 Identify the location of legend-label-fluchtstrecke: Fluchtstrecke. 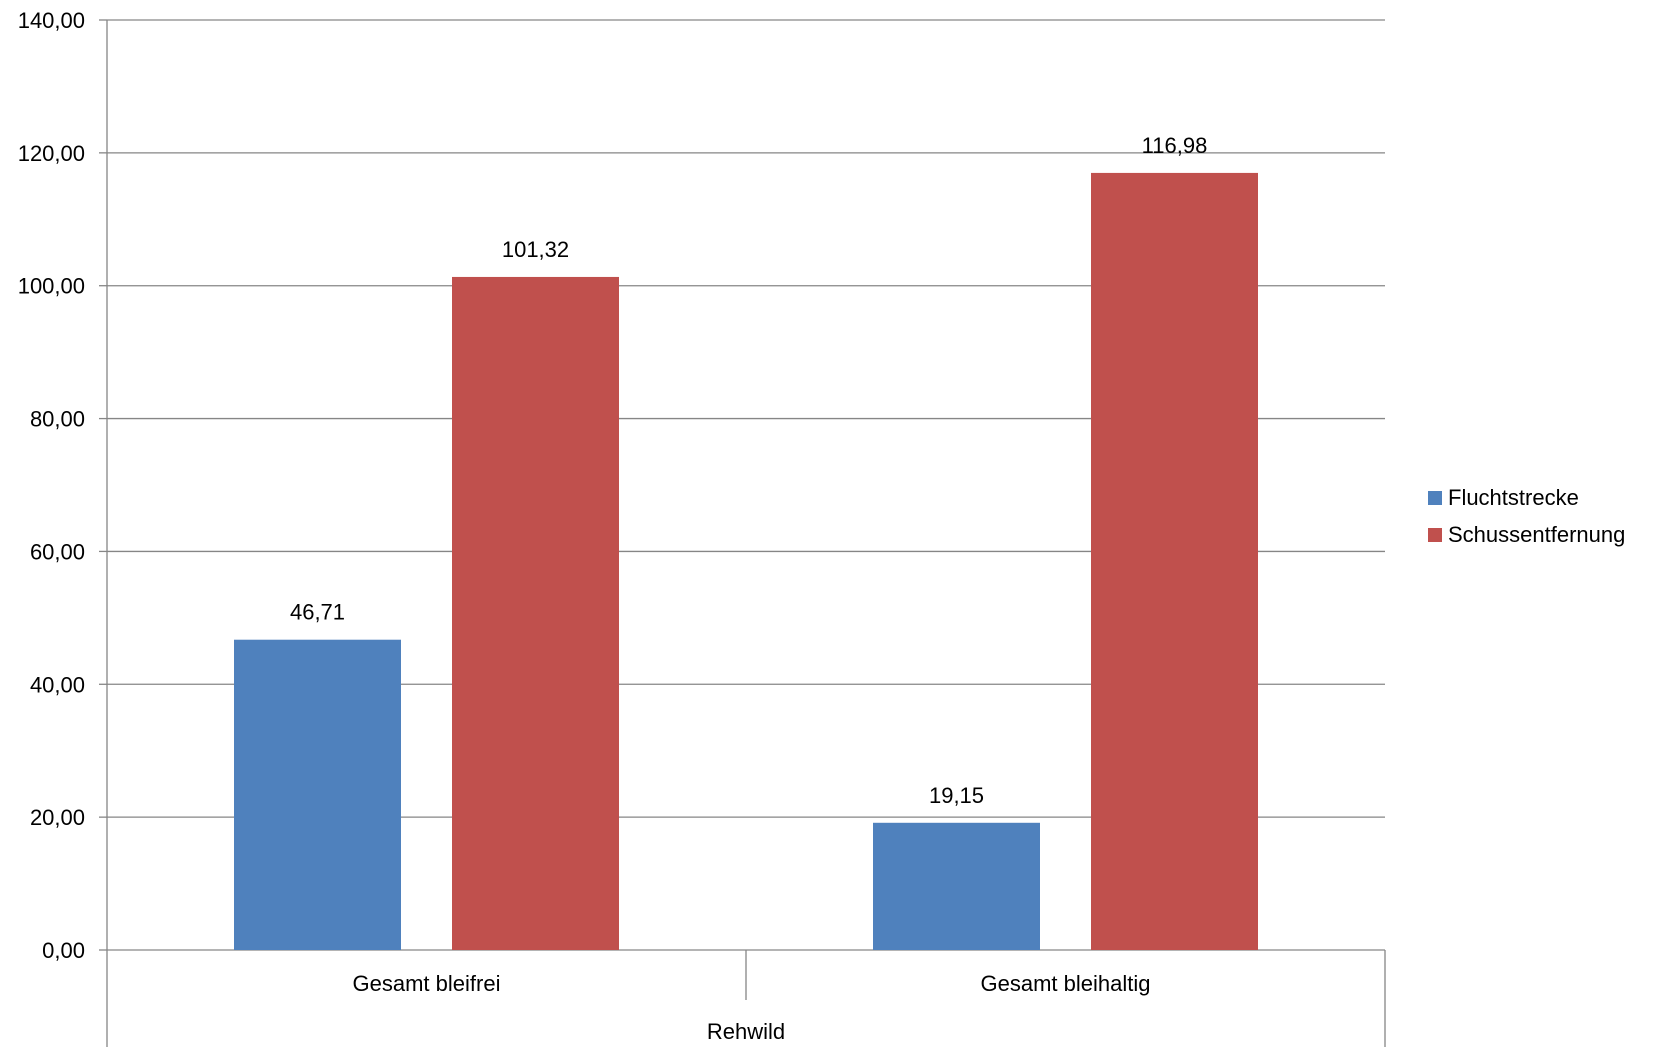
(1513, 497).